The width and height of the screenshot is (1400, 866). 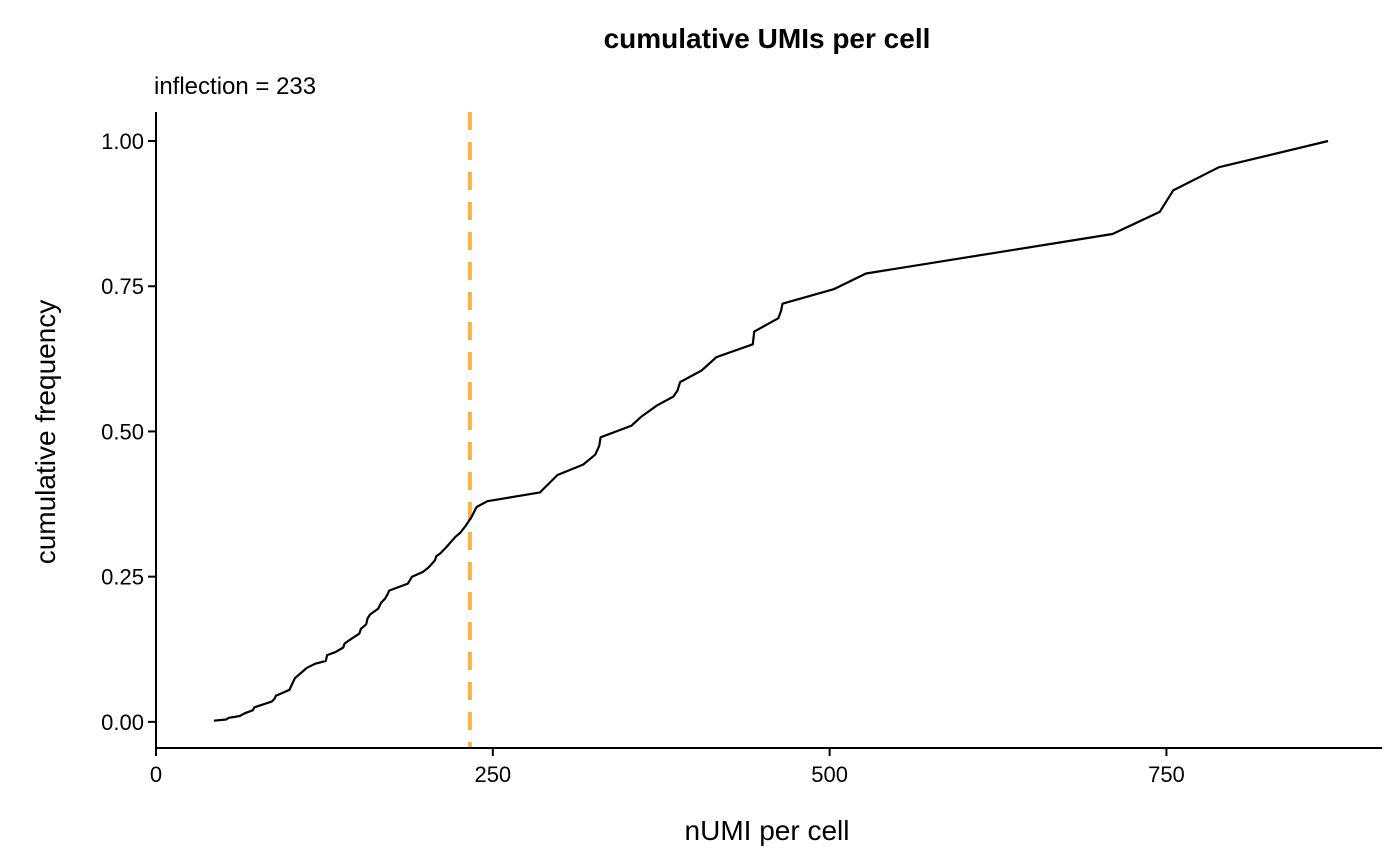 What do you see at coordinates (667, 767) in the screenshot?
I see `x-axis-ticks: 0 250 500 750` at bounding box center [667, 767].